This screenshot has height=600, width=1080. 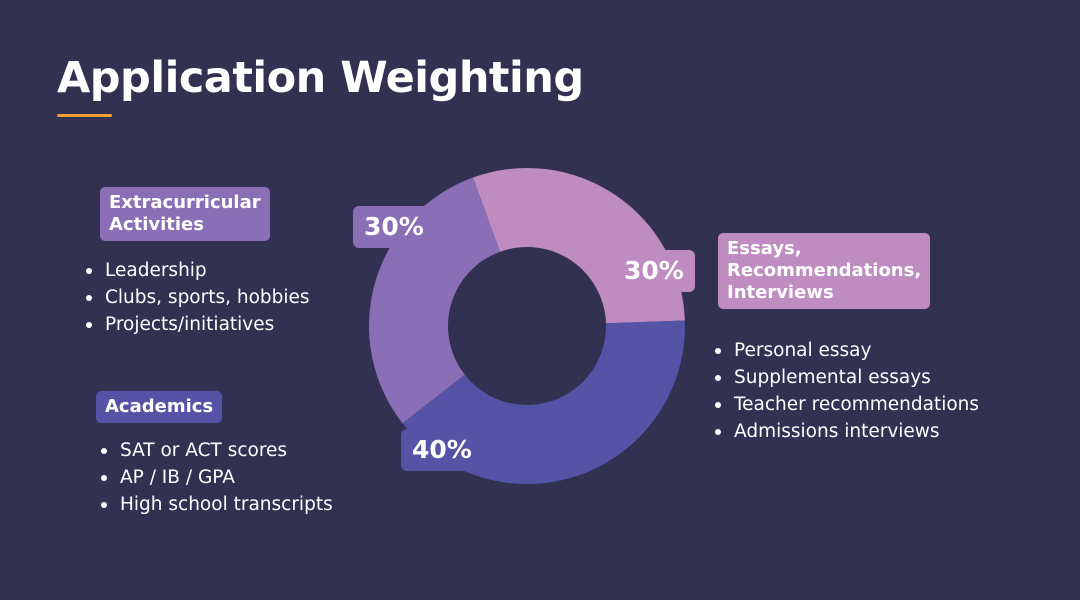 I want to click on category-label-academics: Academics, so click(x=159, y=407).